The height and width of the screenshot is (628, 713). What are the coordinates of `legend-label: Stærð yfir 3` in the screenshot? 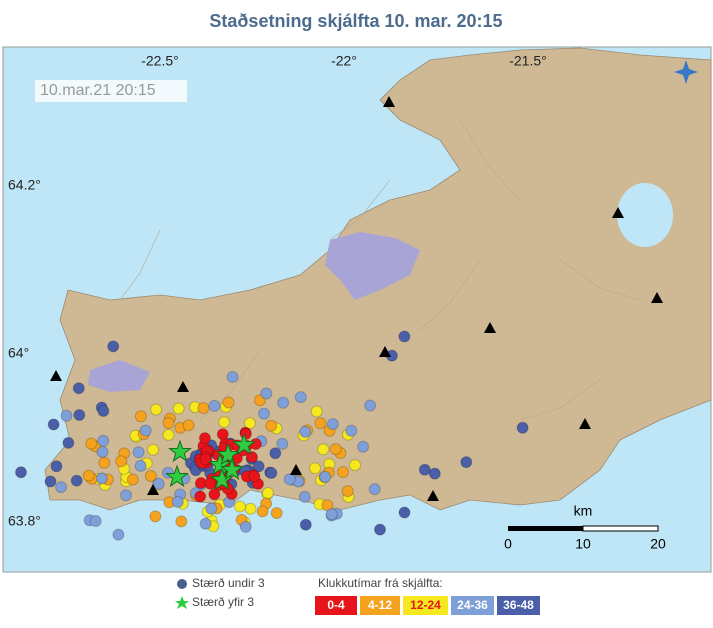 It's located at (223, 602).